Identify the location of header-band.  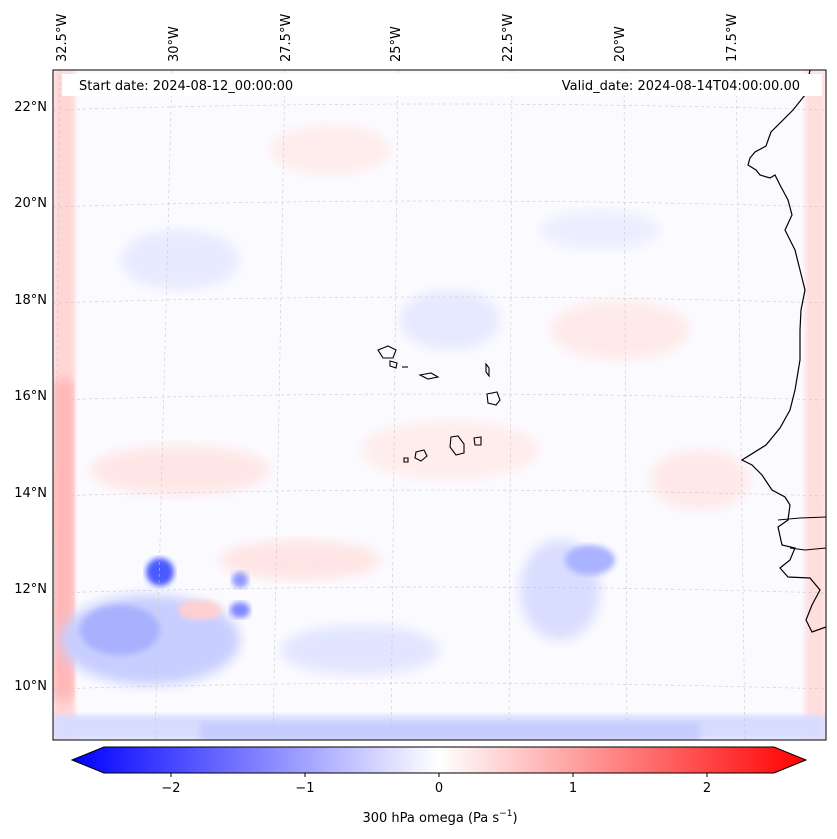
(442, 85).